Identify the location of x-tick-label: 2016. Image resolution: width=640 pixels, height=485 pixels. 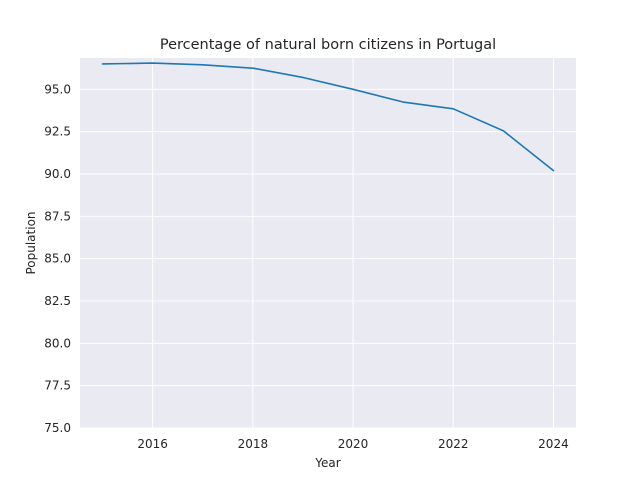
(152, 444).